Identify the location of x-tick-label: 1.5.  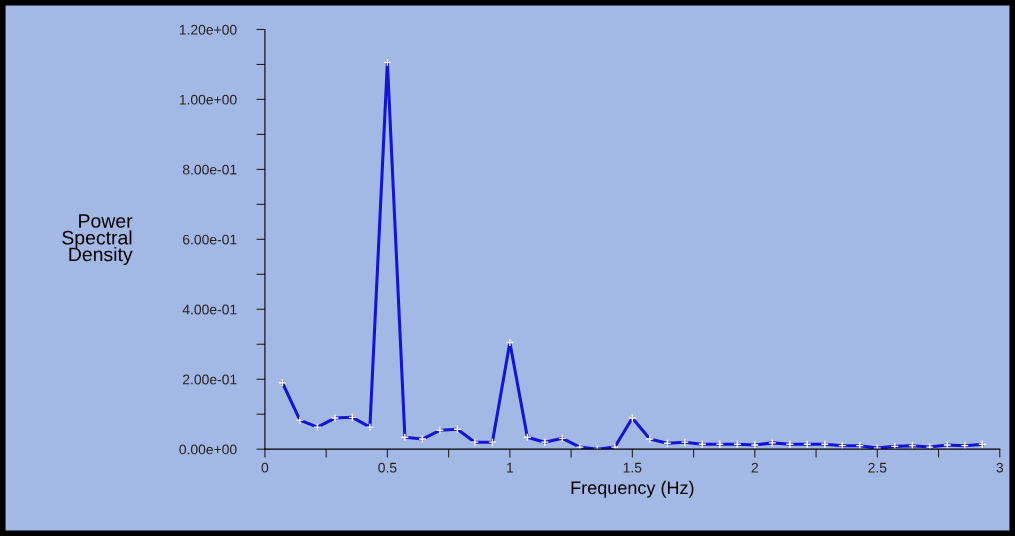
(632, 467).